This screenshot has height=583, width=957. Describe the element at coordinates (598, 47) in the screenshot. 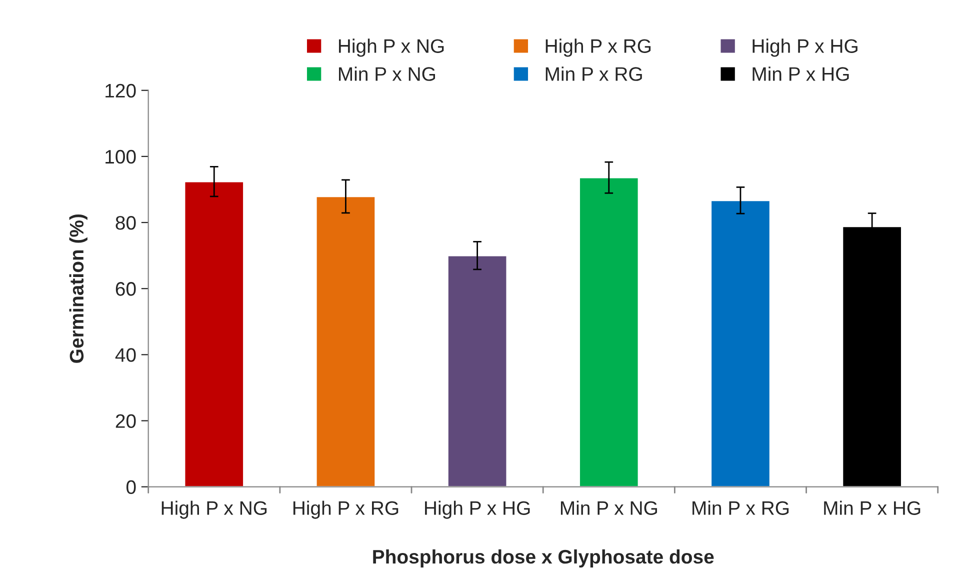

I see `legend-label: High P x RG` at that location.